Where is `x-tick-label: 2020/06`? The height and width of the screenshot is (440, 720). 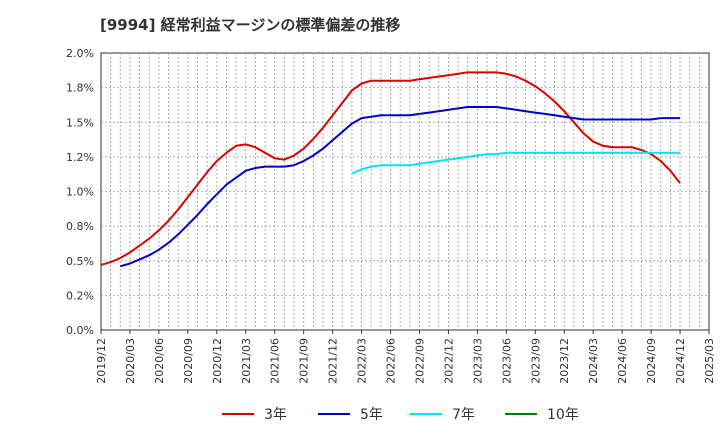
x-tick-label: 2020/06 is located at coordinates (159, 361).